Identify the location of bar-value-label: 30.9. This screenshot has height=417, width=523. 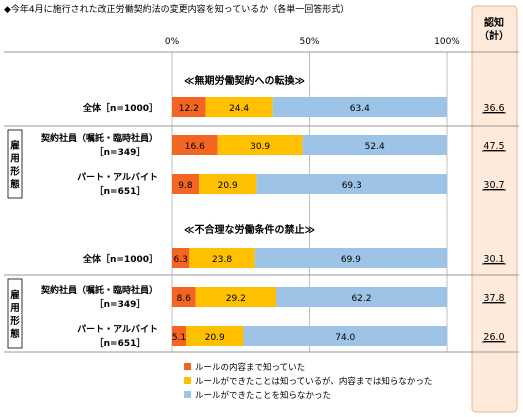
(260, 147).